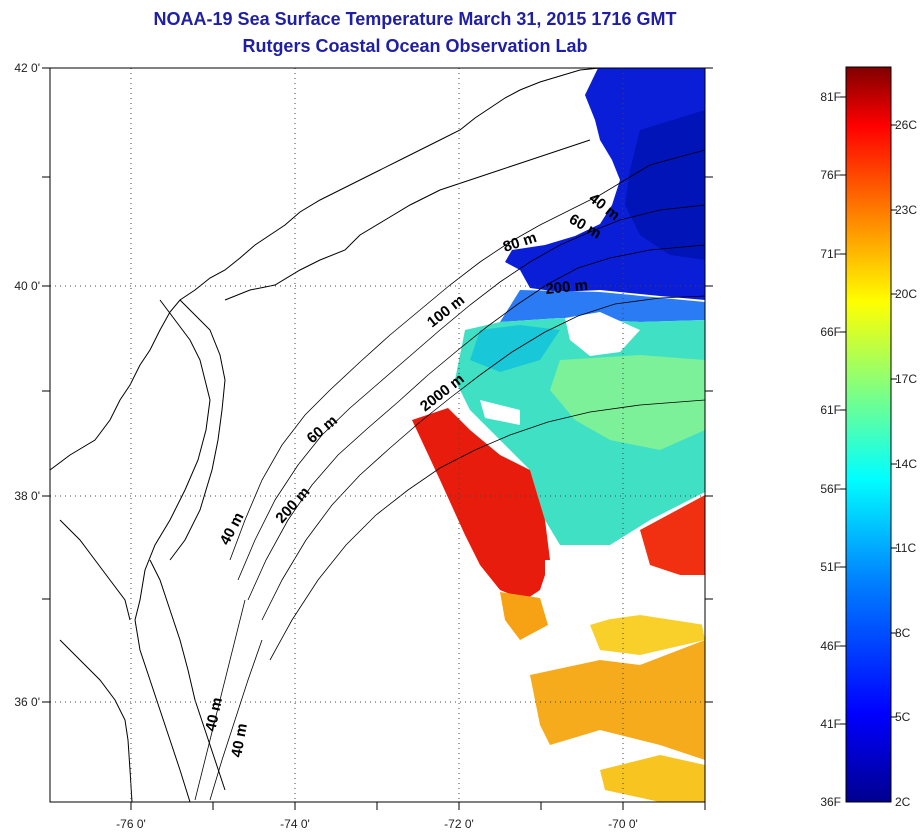 This screenshot has width=920, height=832. What do you see at coordinates (903, 633) in the screenshot?
I see `cbar-c-label: 8C` at bounding box center [903, 633].